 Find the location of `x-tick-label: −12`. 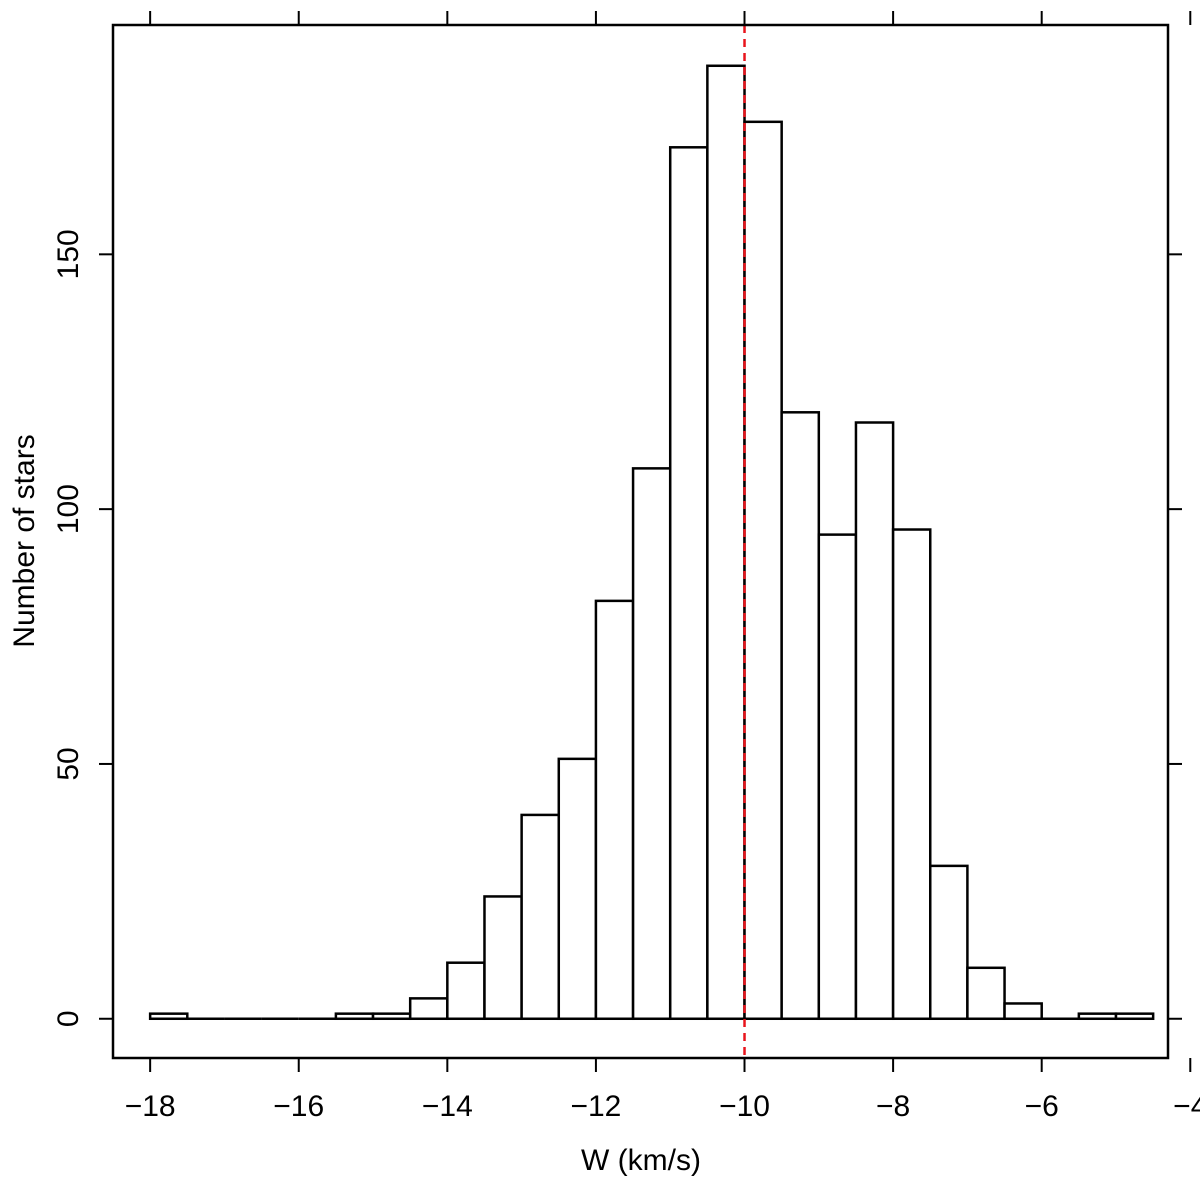

x-tick-label: −12 is located at coordinates (595, 1106).